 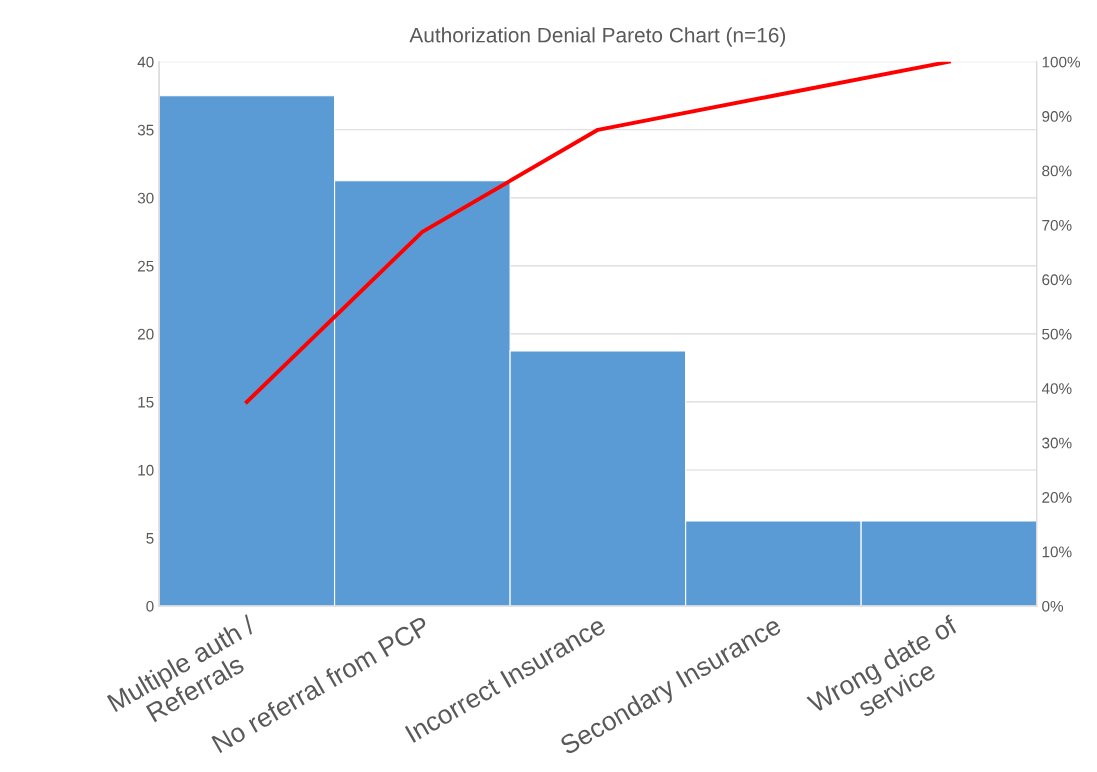 What do you see at coordinates (1057, 443) in the screenshot?
I see `y2-tick-label: 30%` at bounding box center [1057, 443].